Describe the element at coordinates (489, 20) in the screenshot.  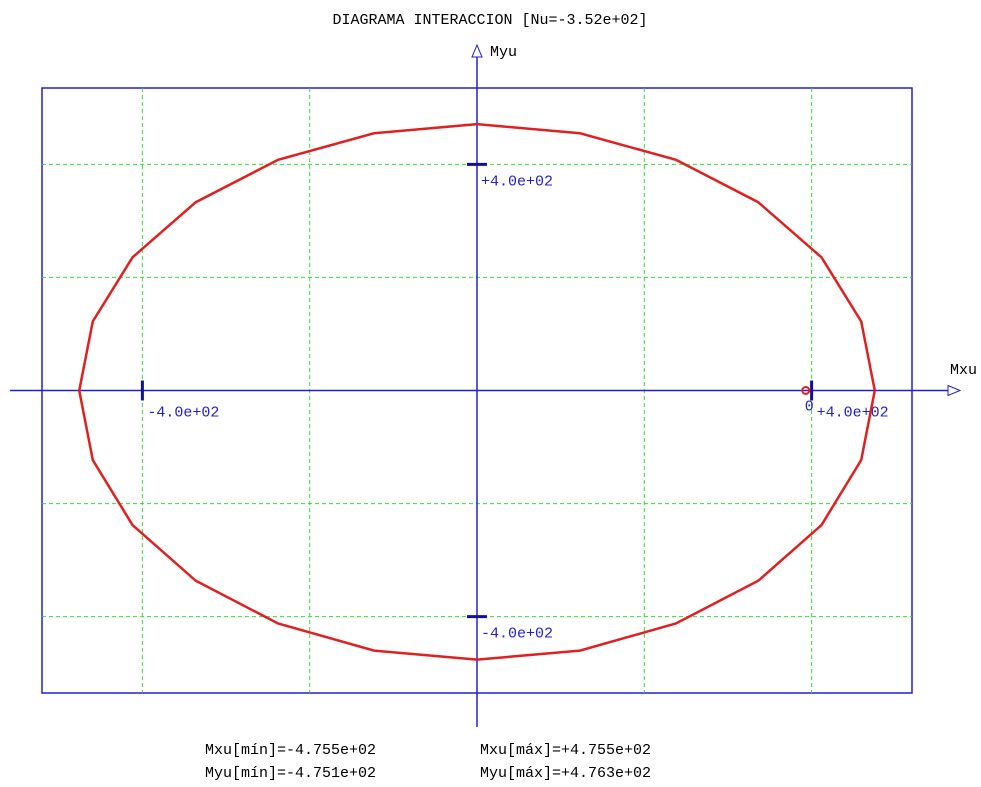
I see `chart-title: DIAGRAMA INTERACCION [Nu=-3.52e+02]` at that location.